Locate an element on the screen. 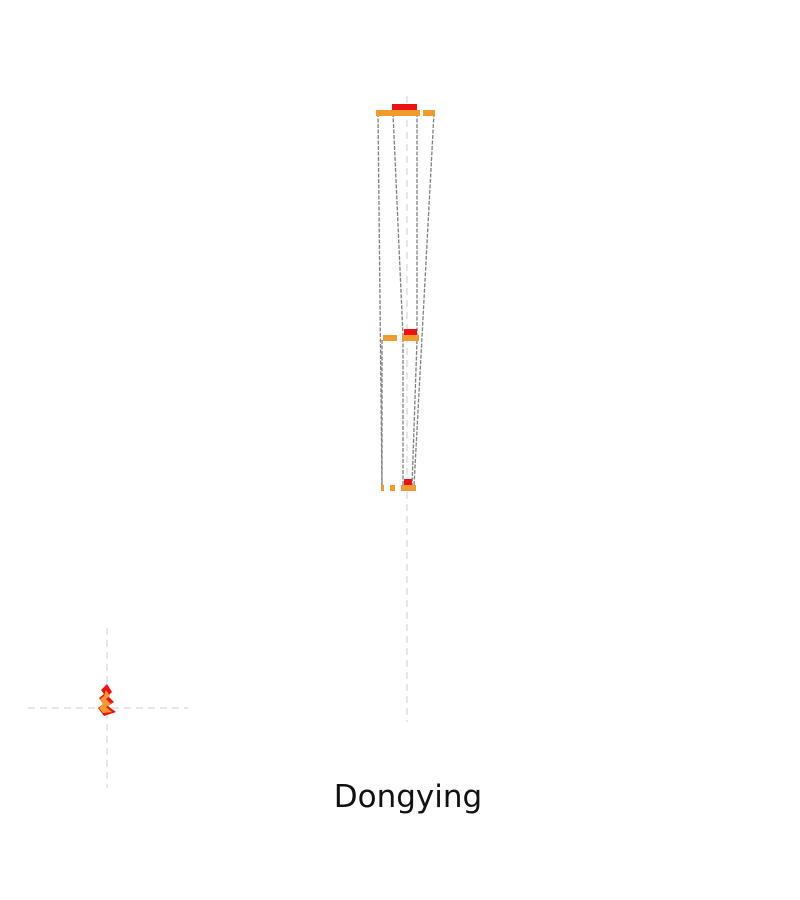 This screenshot has height=900, width=800. connector-outer-right is located at coordinates (424, 299).